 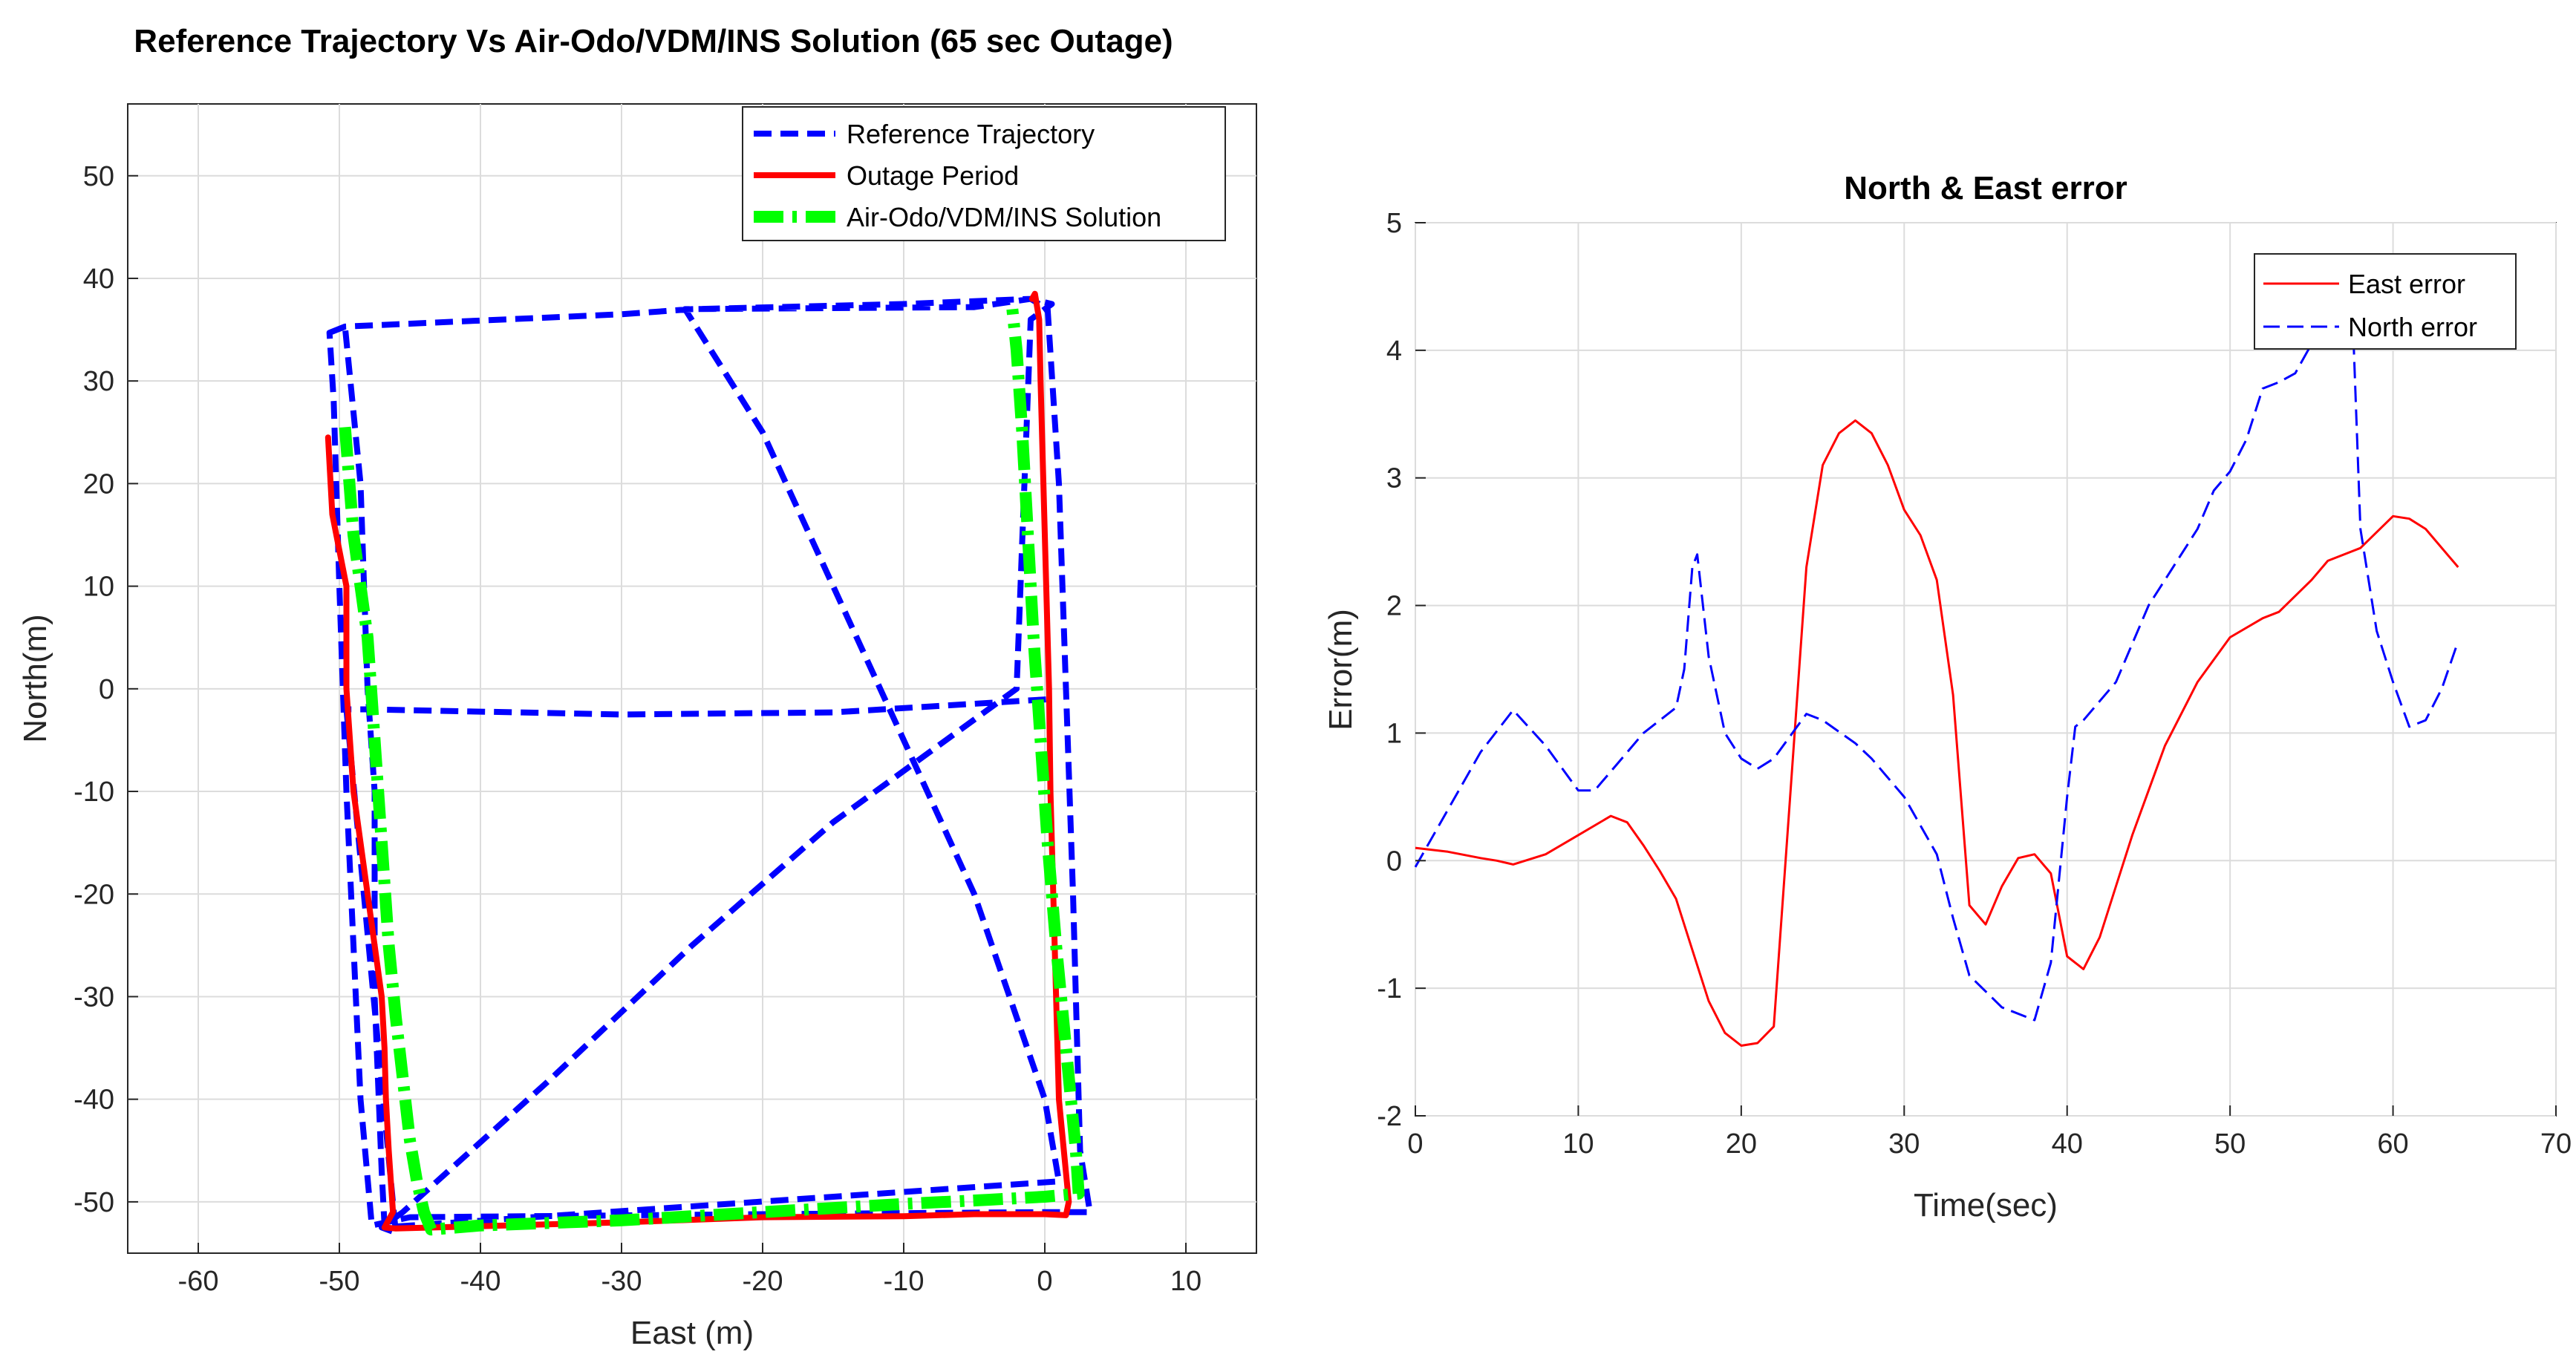 What do you see at coordinates (621, 1281) in the screenshot?
I see `trajectory-x-tick-label: -30` at bounding box center [621, 1281].